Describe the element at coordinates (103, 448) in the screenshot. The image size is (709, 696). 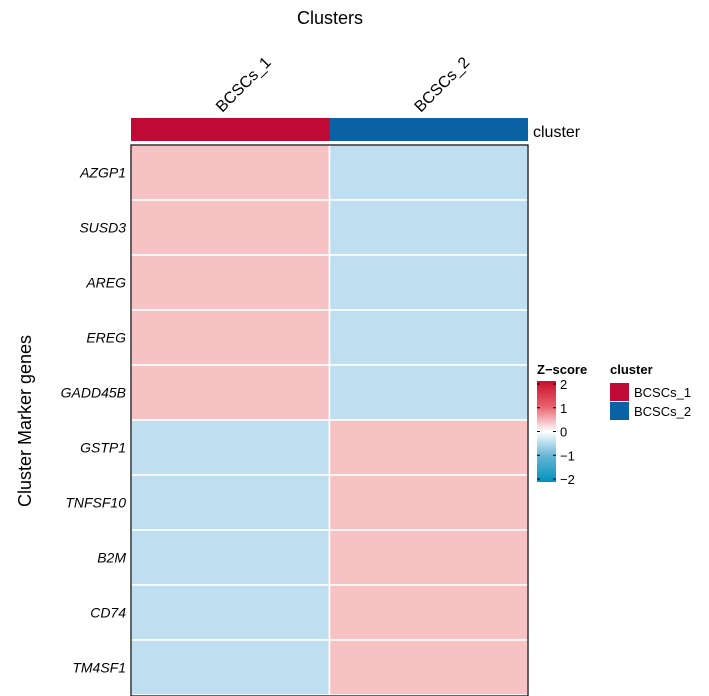
I see `row-label: GSTP1` at that location.